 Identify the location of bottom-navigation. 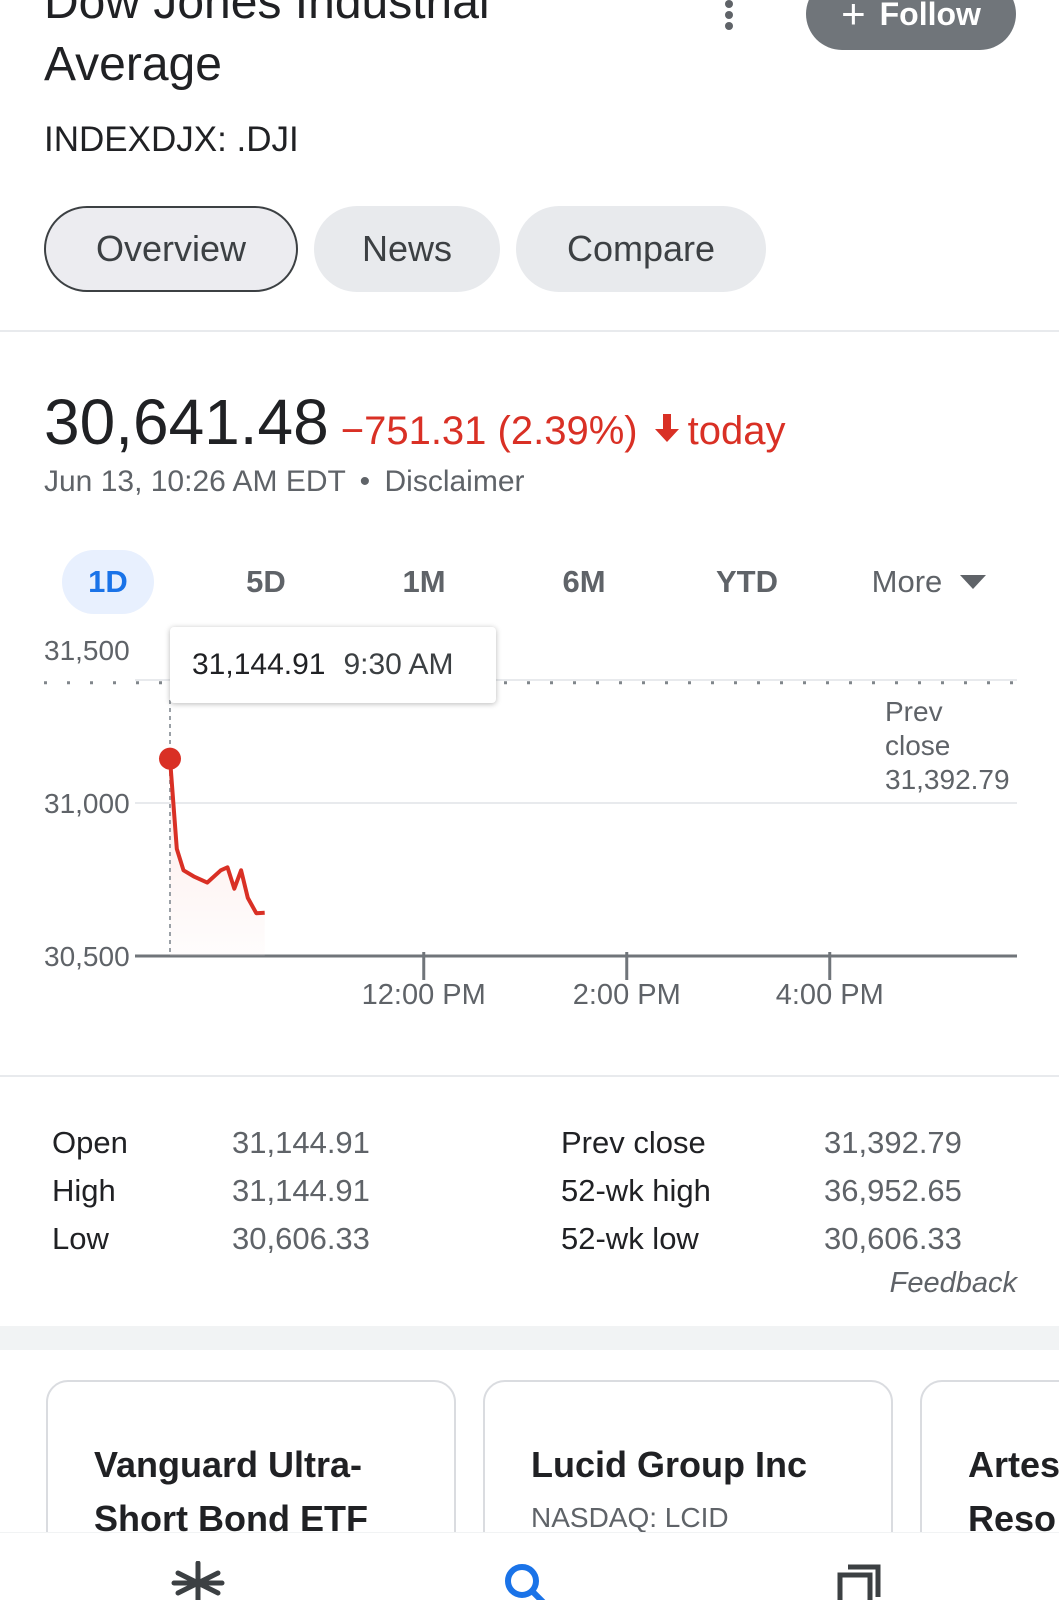
(529, 1566).